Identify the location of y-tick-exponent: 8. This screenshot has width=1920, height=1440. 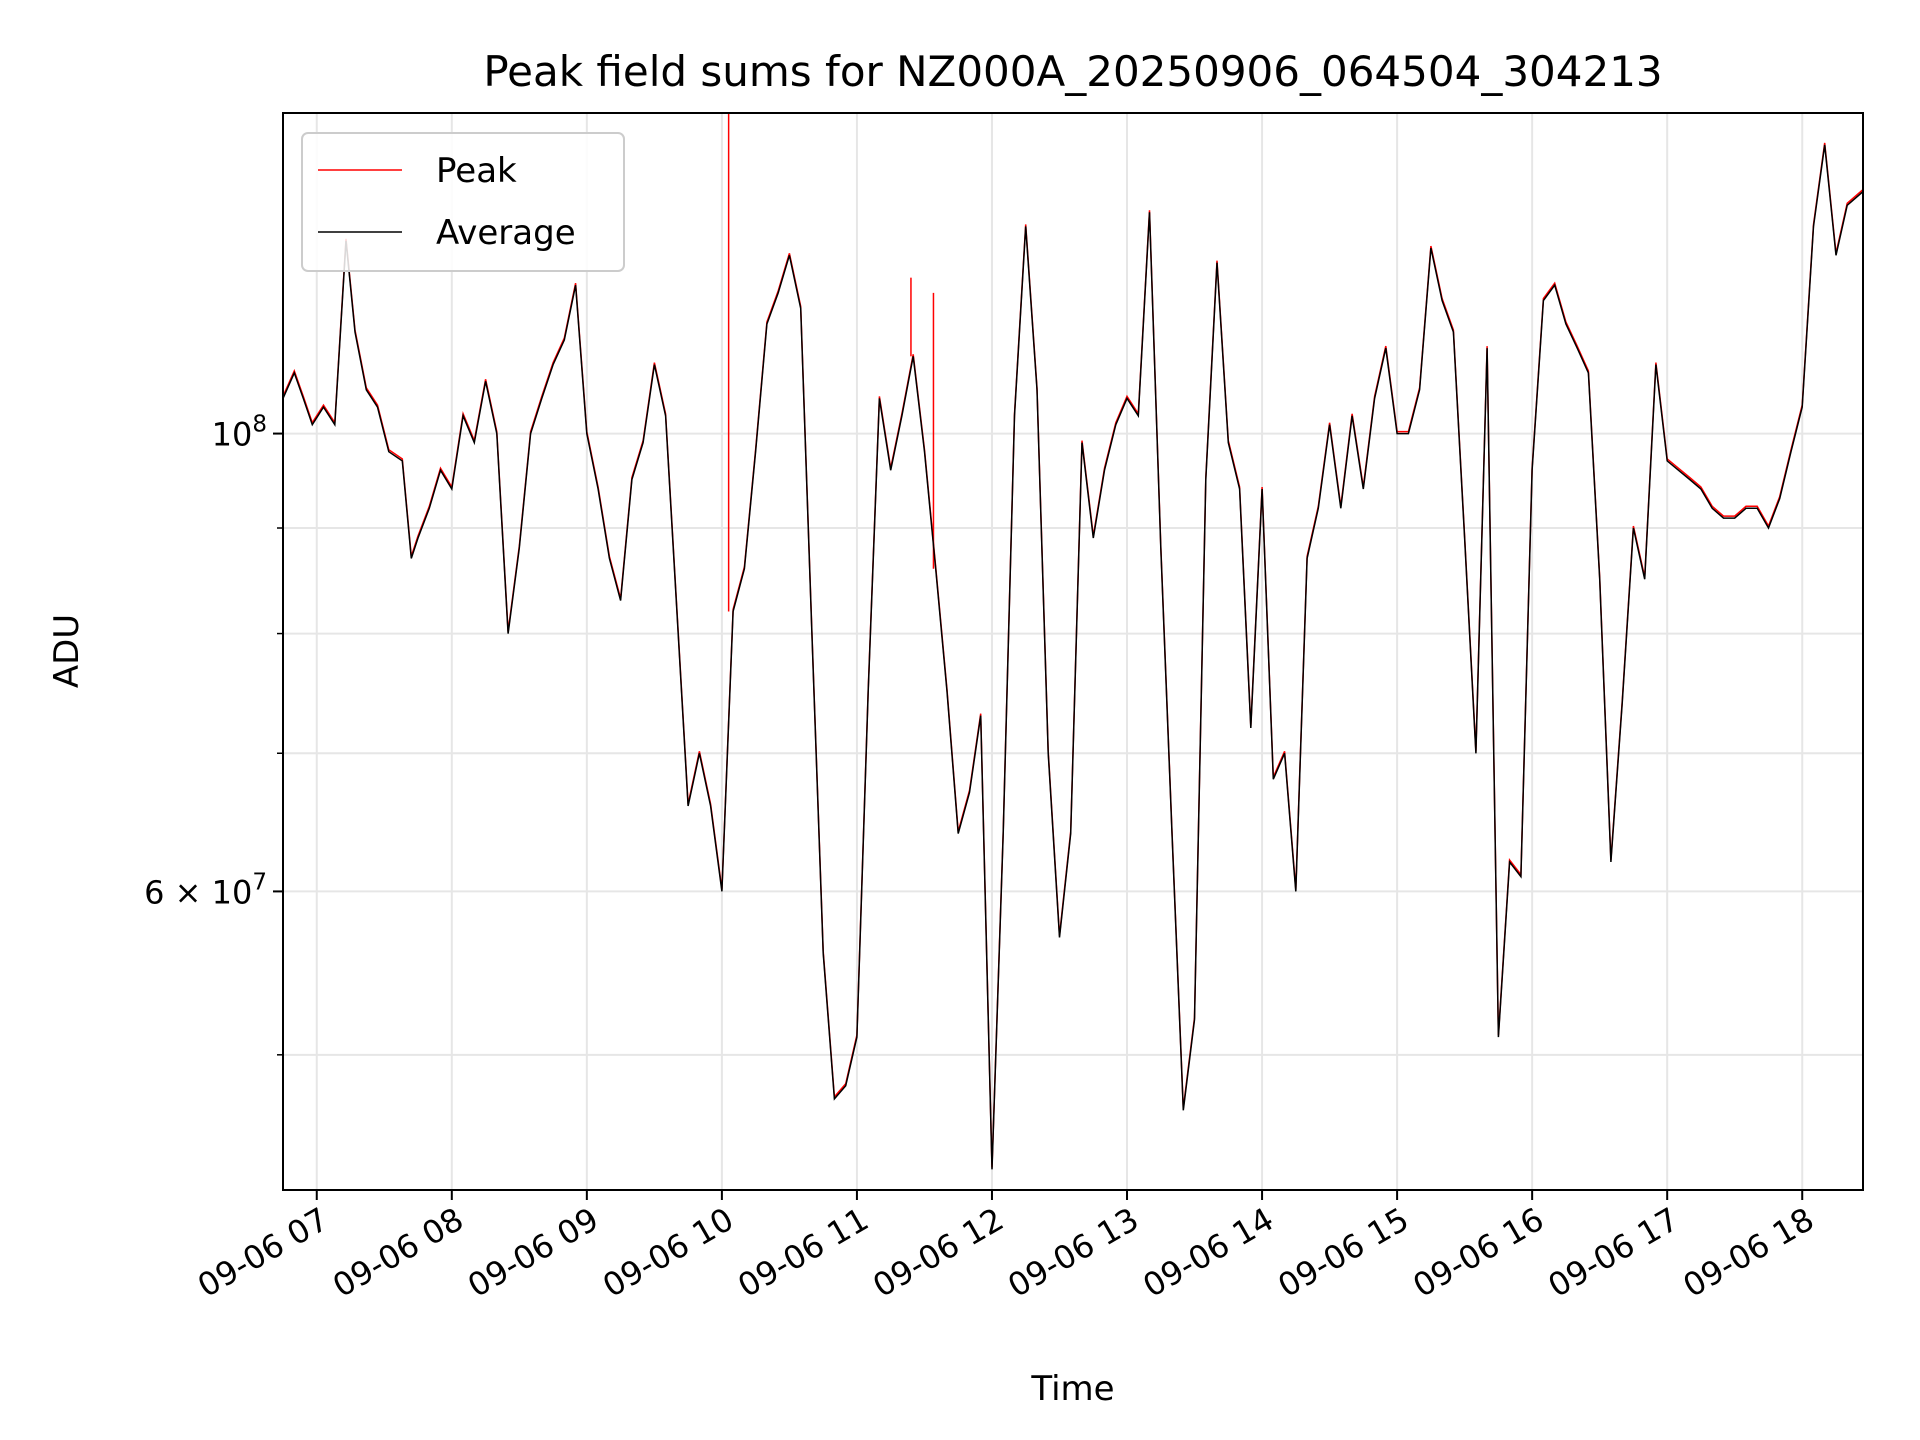
(259, 425).